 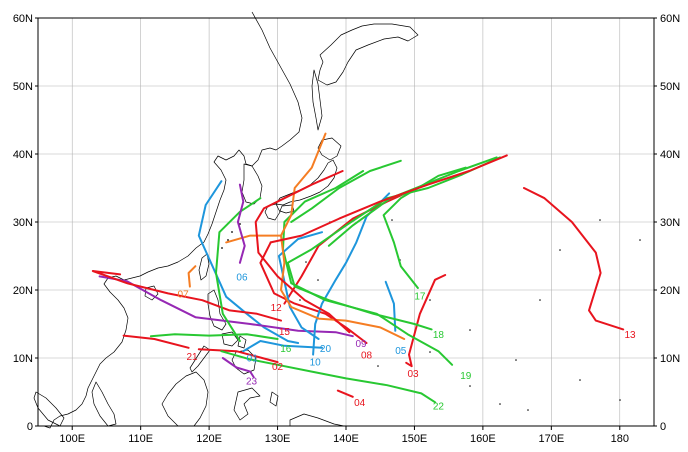 I want to click on track-orange-north, so click(x=303, y=184).